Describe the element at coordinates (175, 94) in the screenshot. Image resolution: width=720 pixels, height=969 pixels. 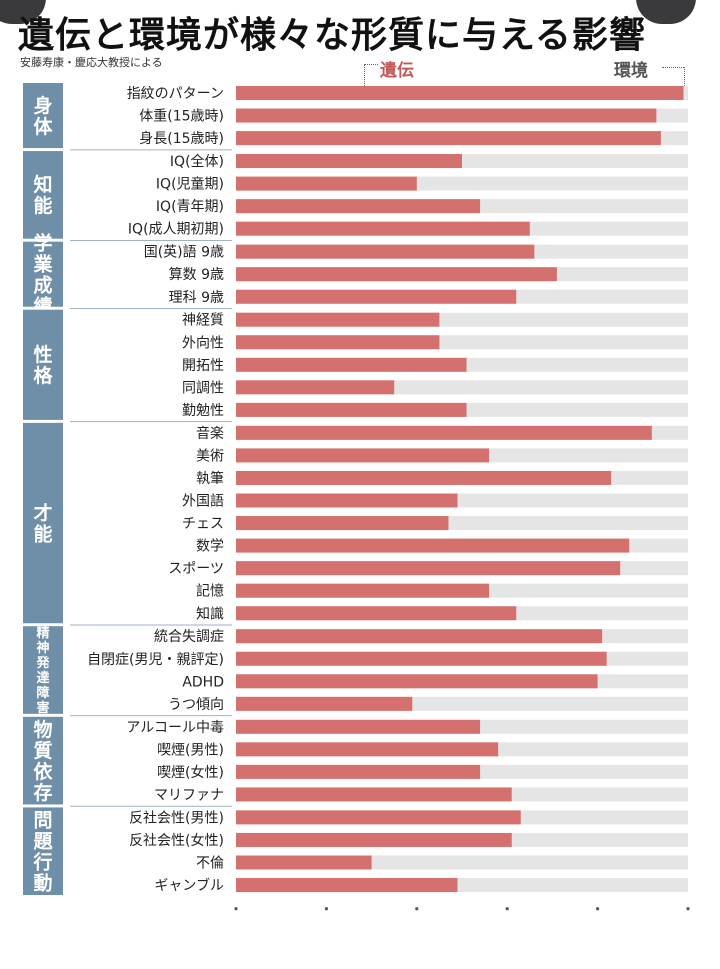
I see `category-label: 指紋のパターン` at that location.